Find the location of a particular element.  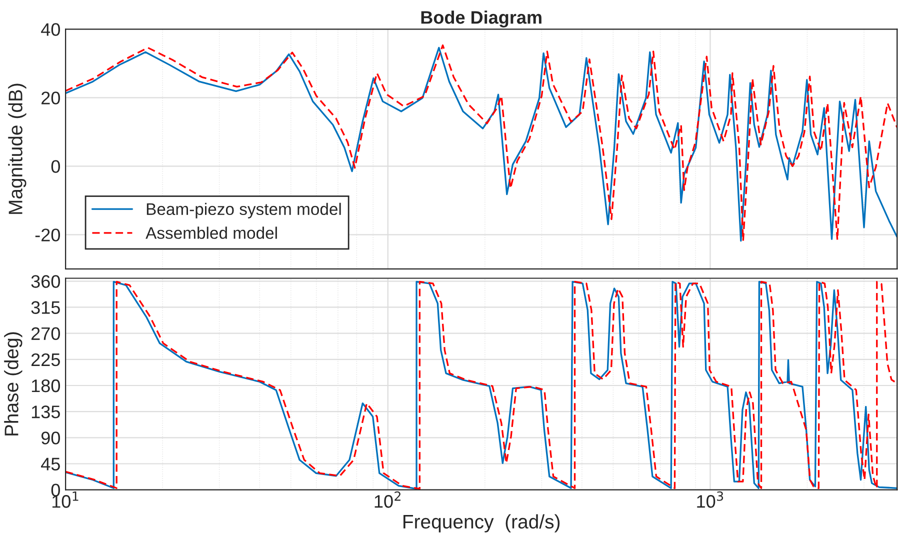

y-tick-label: 20 is located at coordinates (51, 98).